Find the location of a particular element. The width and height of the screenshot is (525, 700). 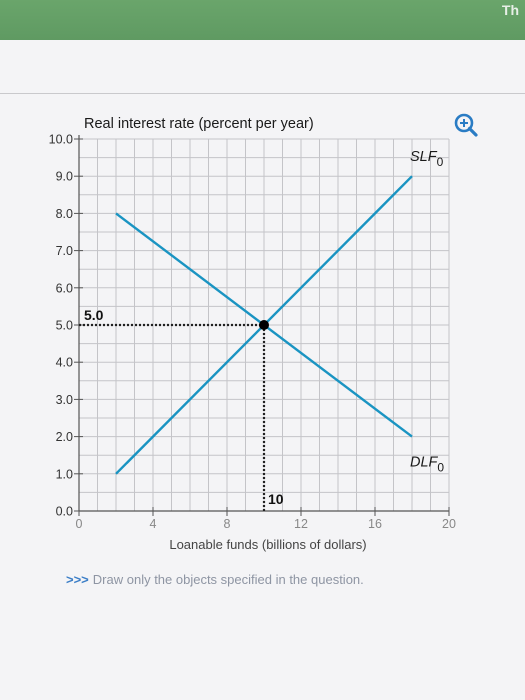

top-banner: Th is located at coordinates (262, 20).